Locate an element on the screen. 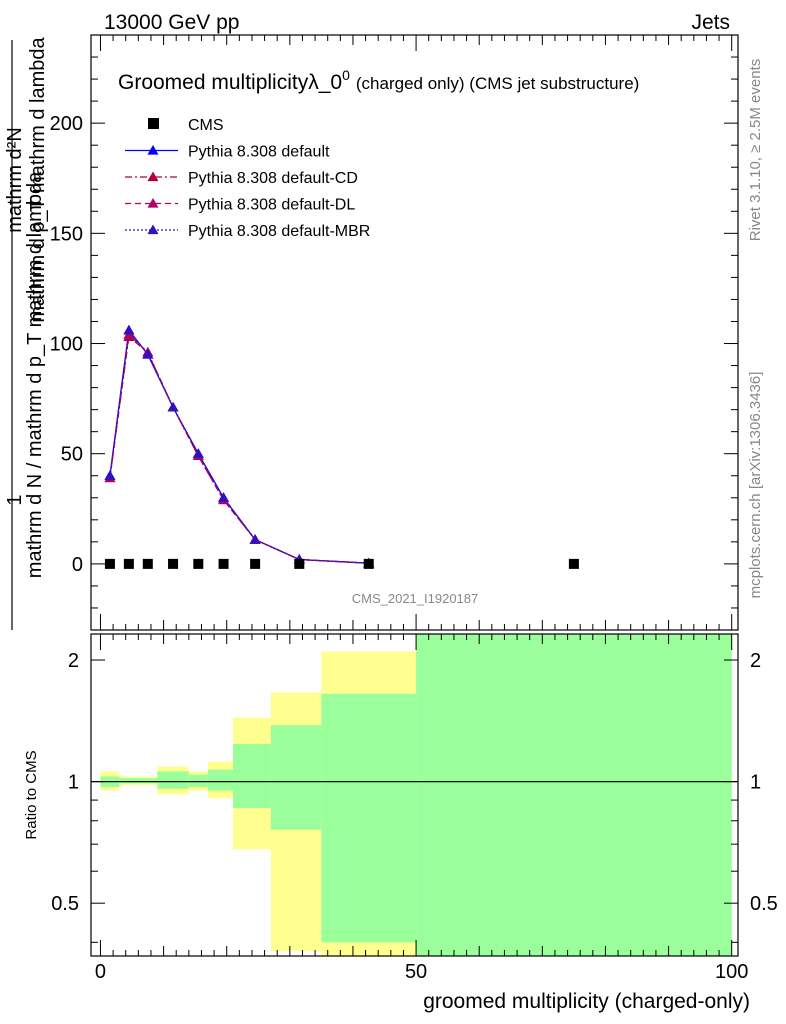  legend-label: Pythia 8.308 default-DL is located at coordinates (271, 205).